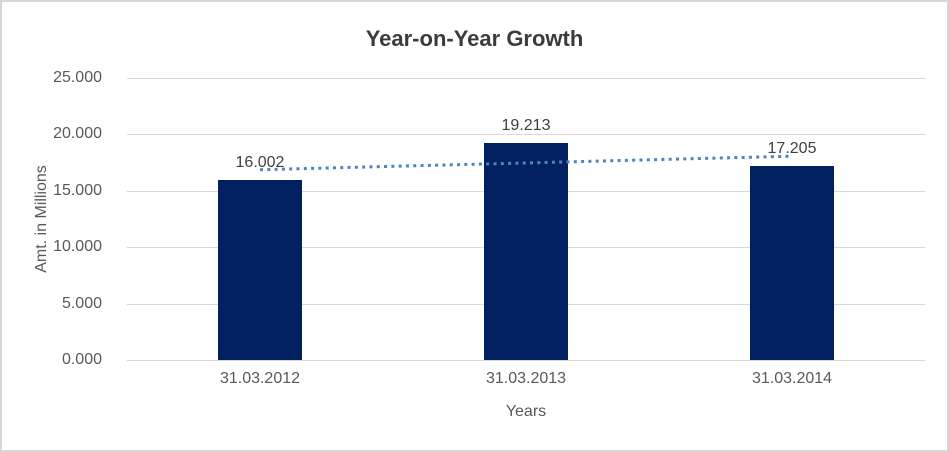 The image size is (949, 452). Describe the element at coordinates (474, 38) in the screenshot. I see `chart-title: Year-on-Year Growth` at that location.